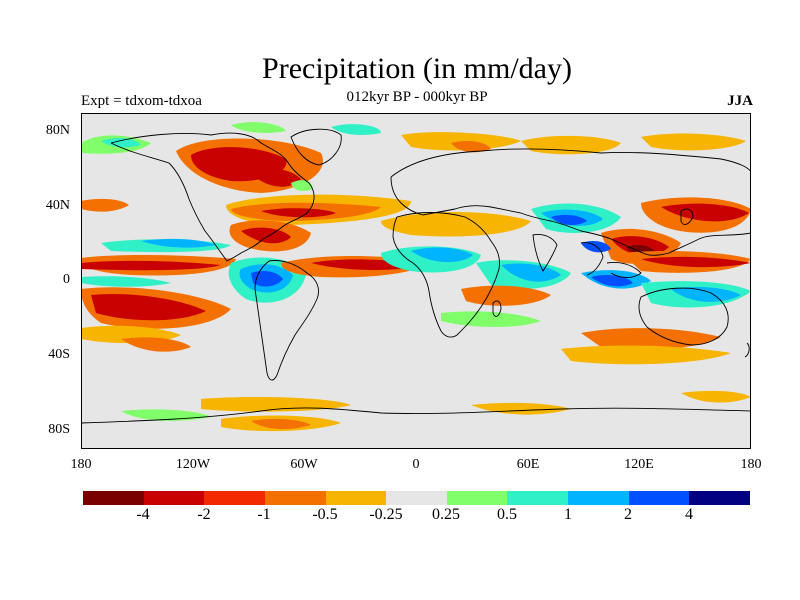 The image size is (800, 600). Describe the element at coordinates (689, 514) in the screenshot. I see `colorbar-label: 4` at that location.